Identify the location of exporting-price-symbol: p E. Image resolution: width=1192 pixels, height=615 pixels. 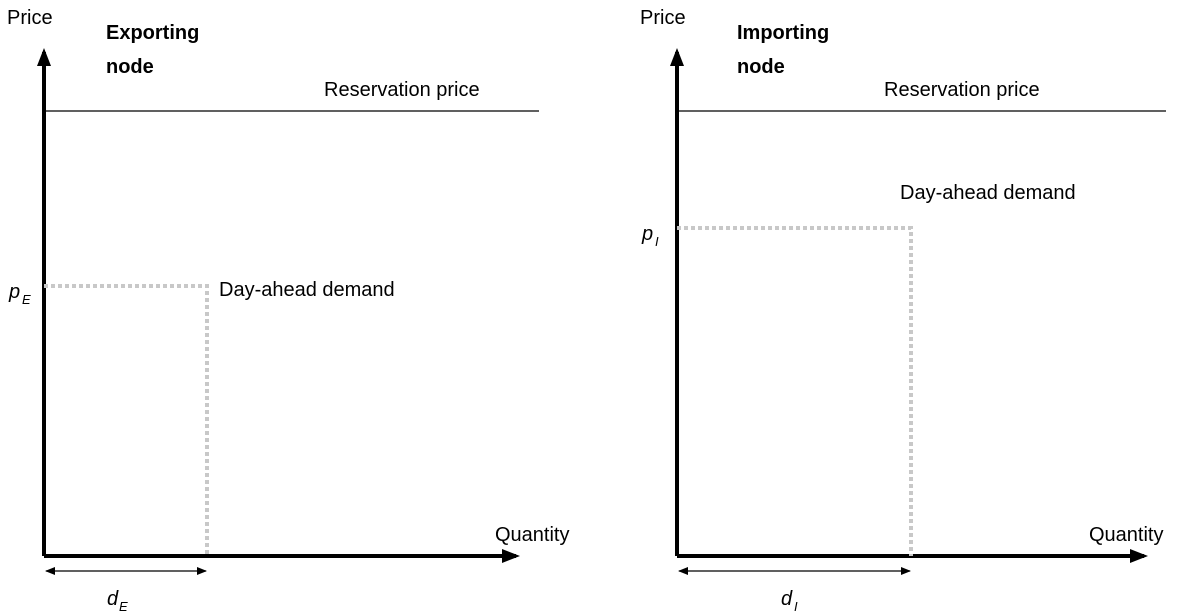
(19, 294).